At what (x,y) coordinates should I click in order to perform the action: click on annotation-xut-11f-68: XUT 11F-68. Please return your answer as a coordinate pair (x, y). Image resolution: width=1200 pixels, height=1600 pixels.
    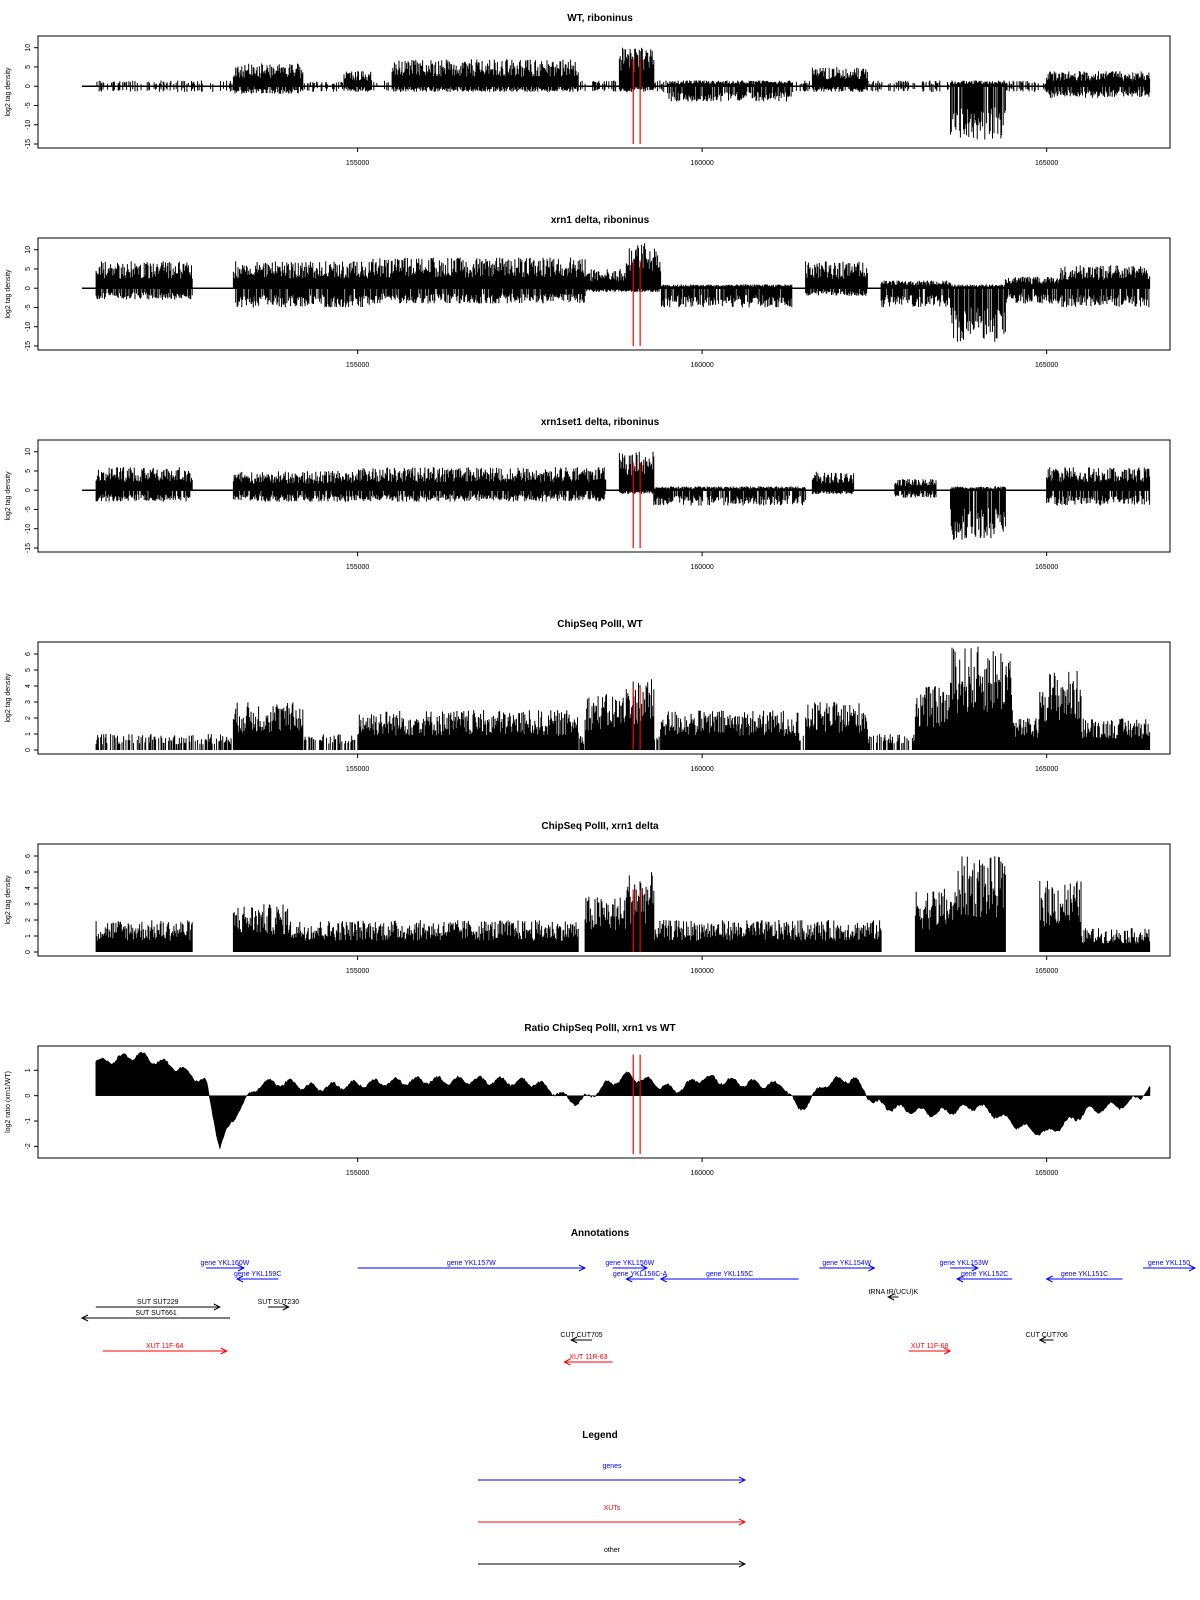
    Looking at the image, I should click on (930, 1349).